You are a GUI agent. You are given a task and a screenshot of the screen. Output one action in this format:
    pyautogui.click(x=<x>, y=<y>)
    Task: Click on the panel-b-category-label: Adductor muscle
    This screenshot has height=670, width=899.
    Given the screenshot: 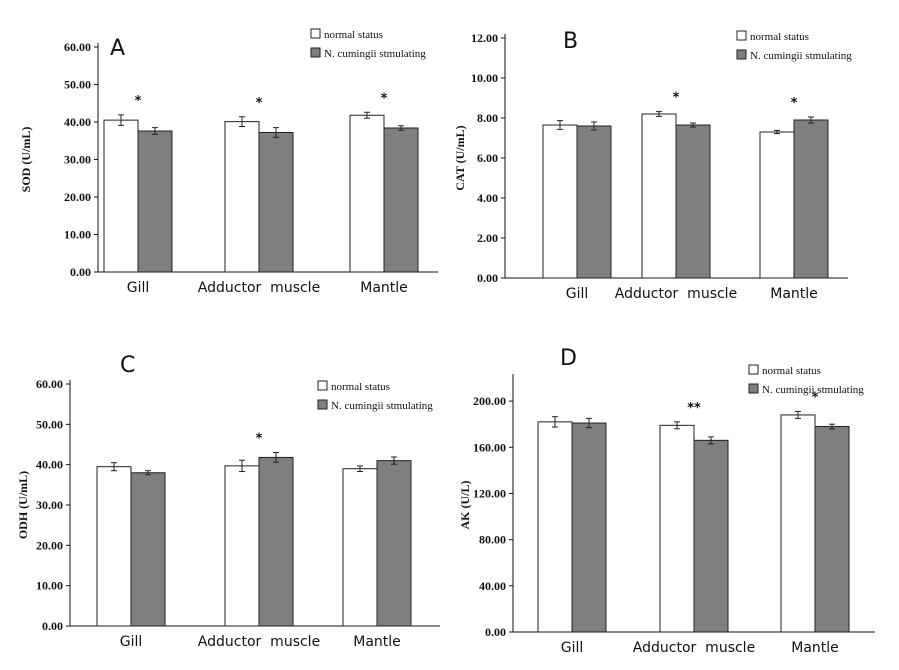 What is the action you would take?
    pyautogui.click(x=676, y=294)
    